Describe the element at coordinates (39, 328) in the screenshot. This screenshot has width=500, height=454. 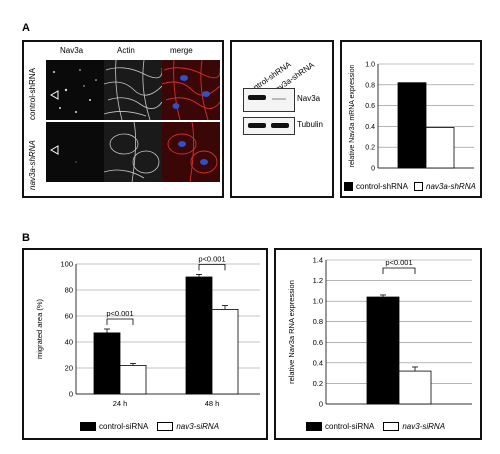
I see `y-axis-label: migrated area (%)` at that location.